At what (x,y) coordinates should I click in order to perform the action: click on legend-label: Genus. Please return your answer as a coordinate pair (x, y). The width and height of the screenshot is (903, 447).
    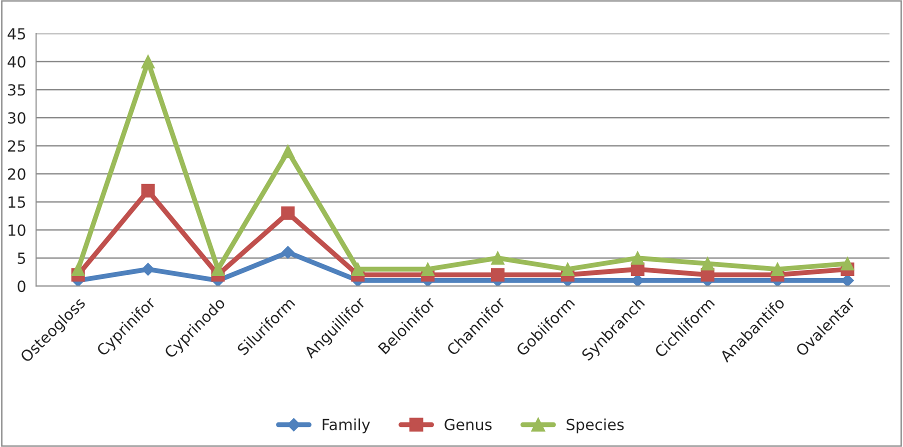
    Looking at the image, I should click on (468, 424).